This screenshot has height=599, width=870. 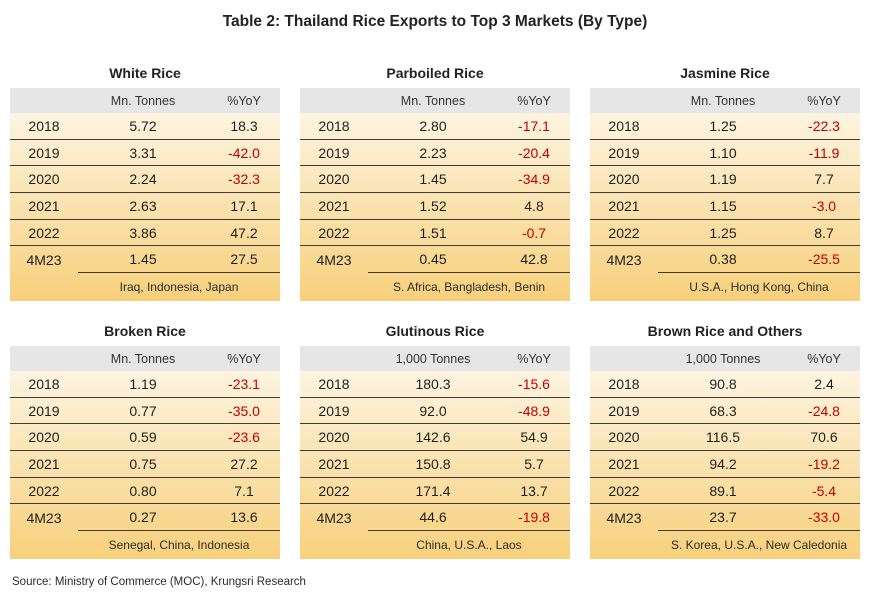 What do you see at coordinates (725, 73) in the screenshot?
I see `table-title: Jasmine Rice` at bounding box center [725, 73].